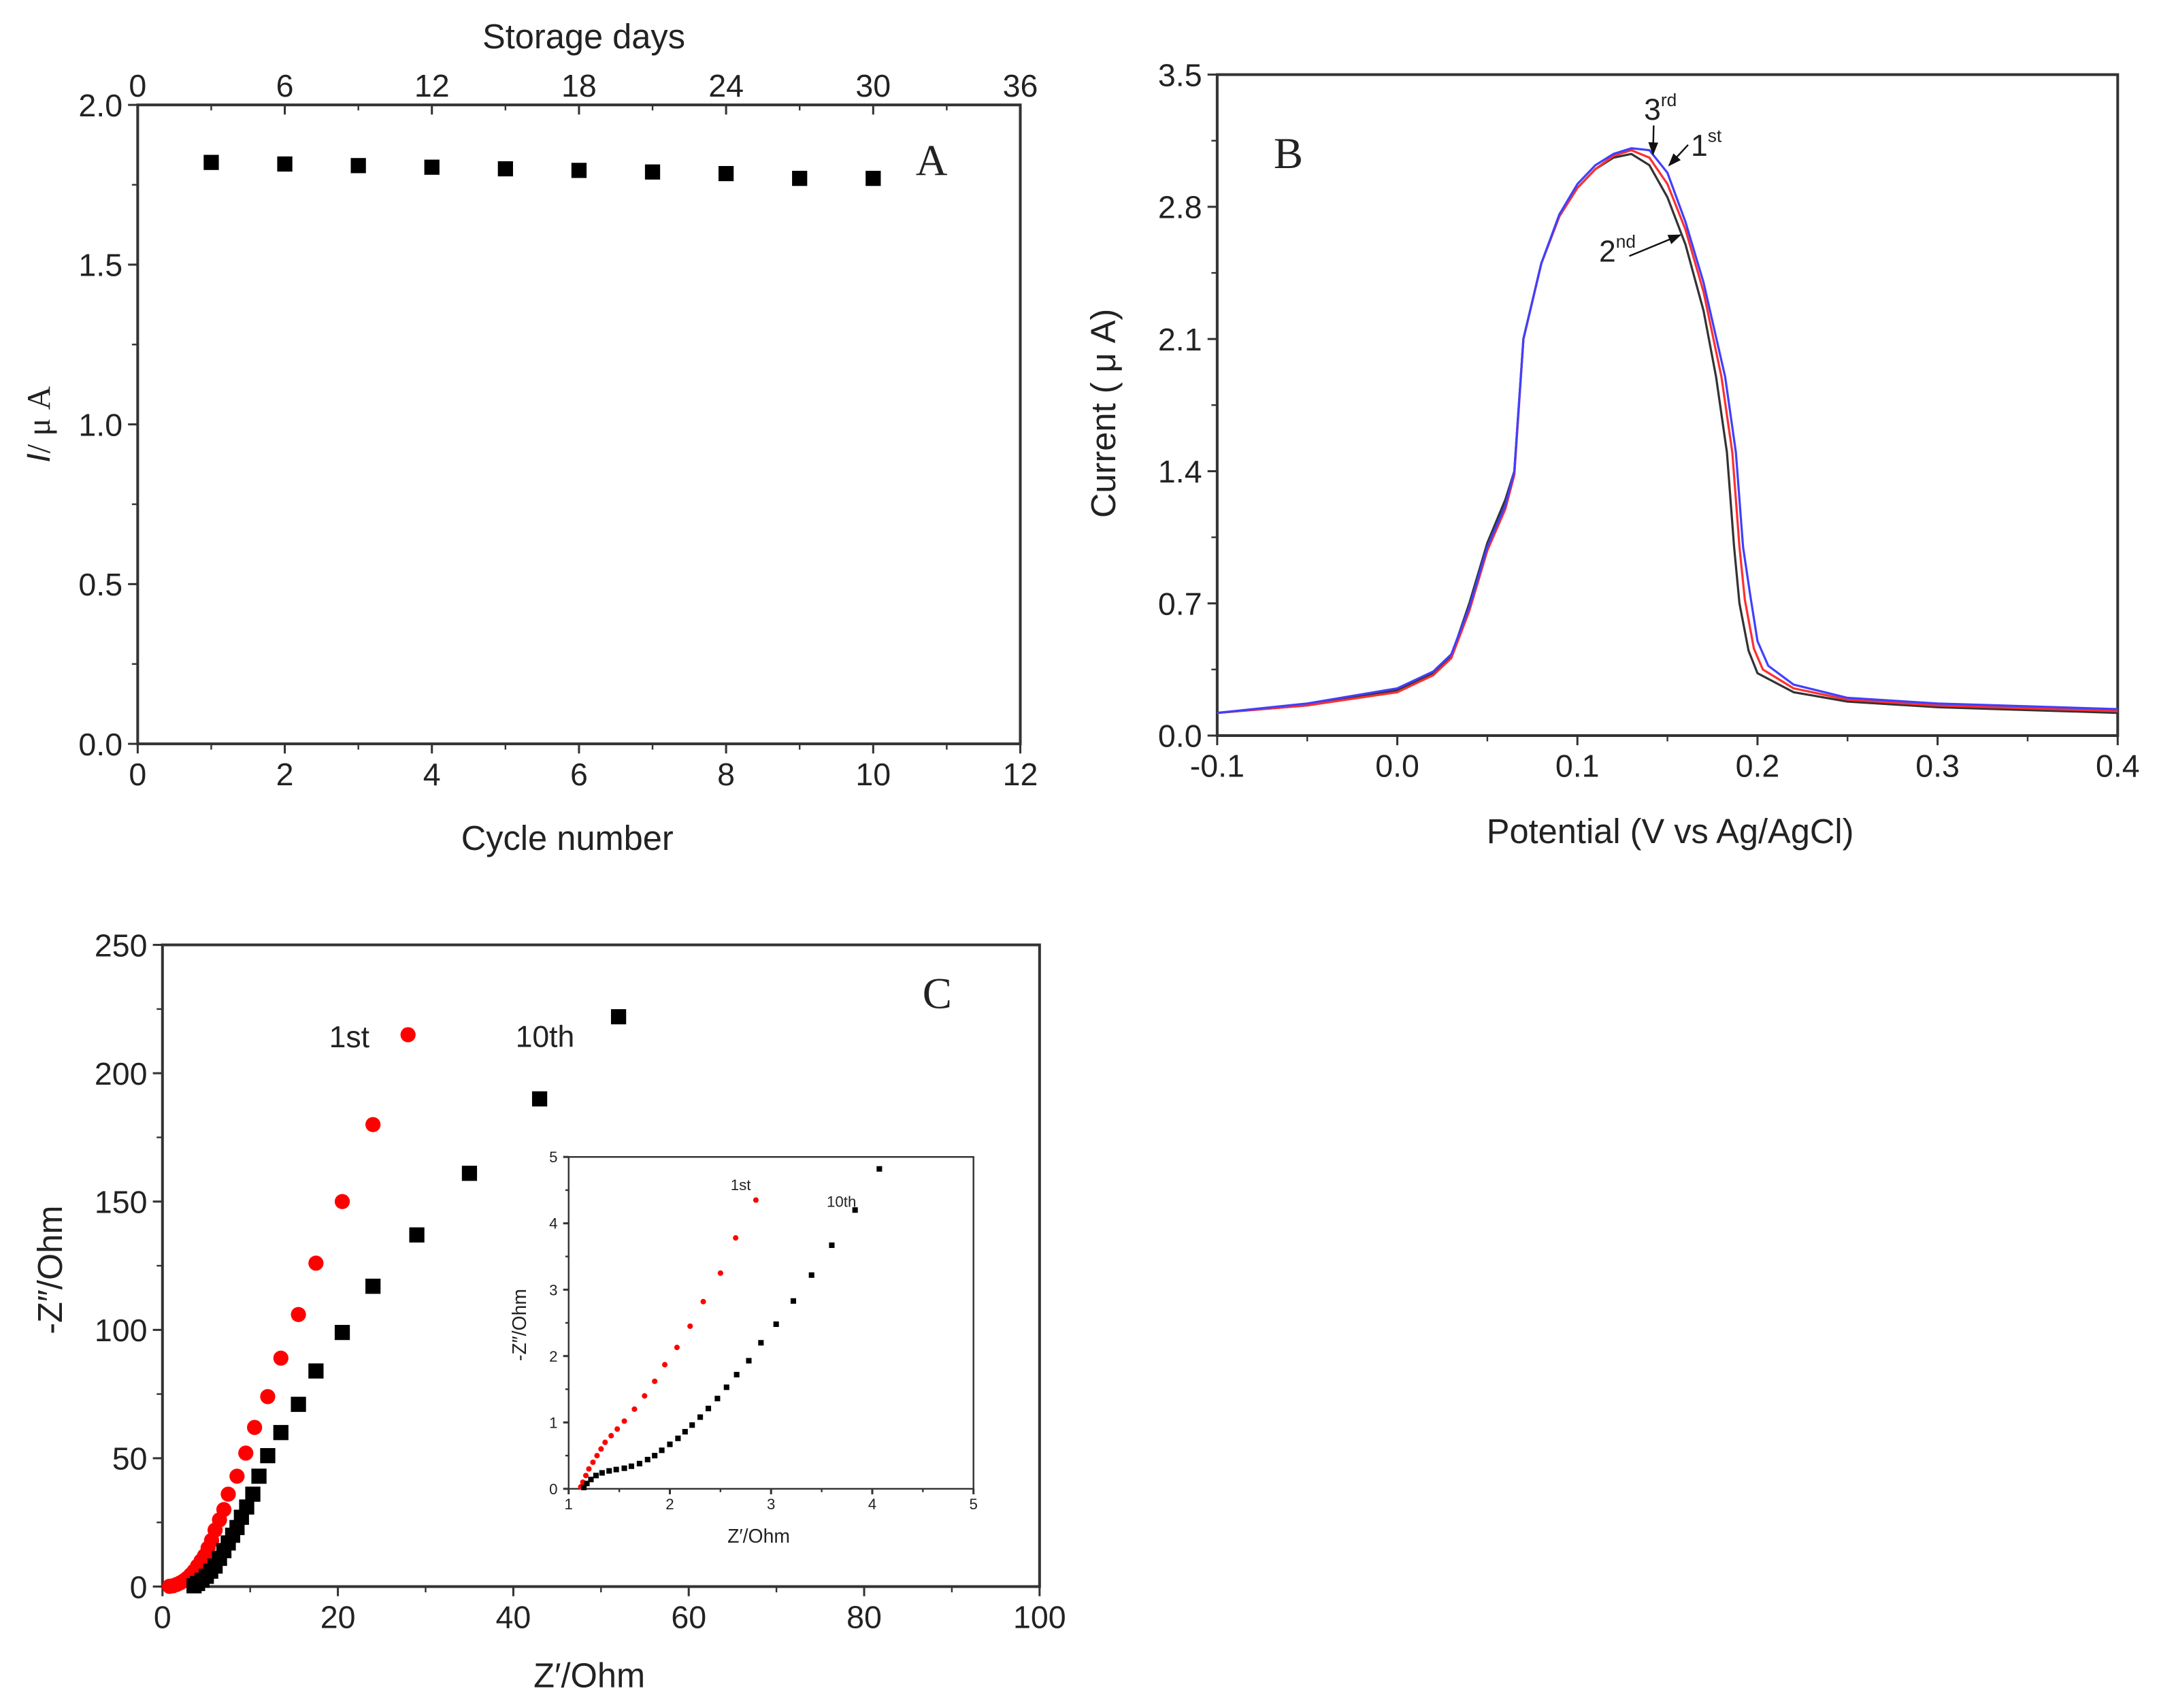 Image resolution: width=2159 pixels, height=1708 pixels. Describe the element at coordinates (1020, 774) in the screenshot. I see `x-tick-label: 12` at that location.